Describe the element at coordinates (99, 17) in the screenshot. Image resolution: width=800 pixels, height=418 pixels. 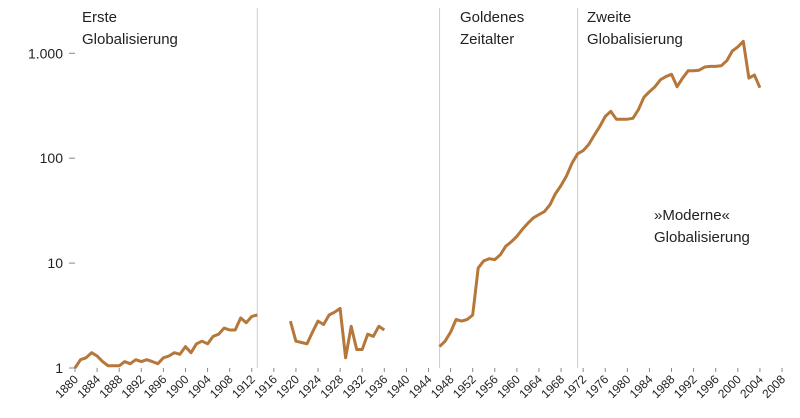
I see `annotation: Erste` at that location.